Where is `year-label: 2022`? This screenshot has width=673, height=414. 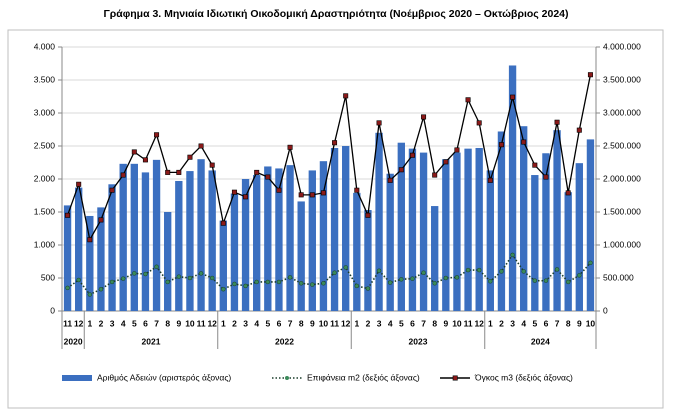 year-label: 2022 is located at coordinates (284, 341).